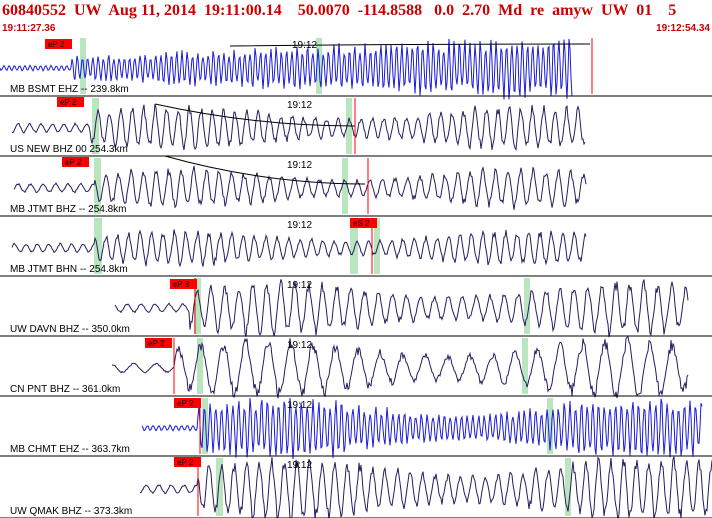 This screenshot has width=712, height=518. What do you see at coordinates (65, 389) in the screenshot?
I see `trace-label: CN PNT BHZ -- 361.0km` at bounding box center [65, 389].